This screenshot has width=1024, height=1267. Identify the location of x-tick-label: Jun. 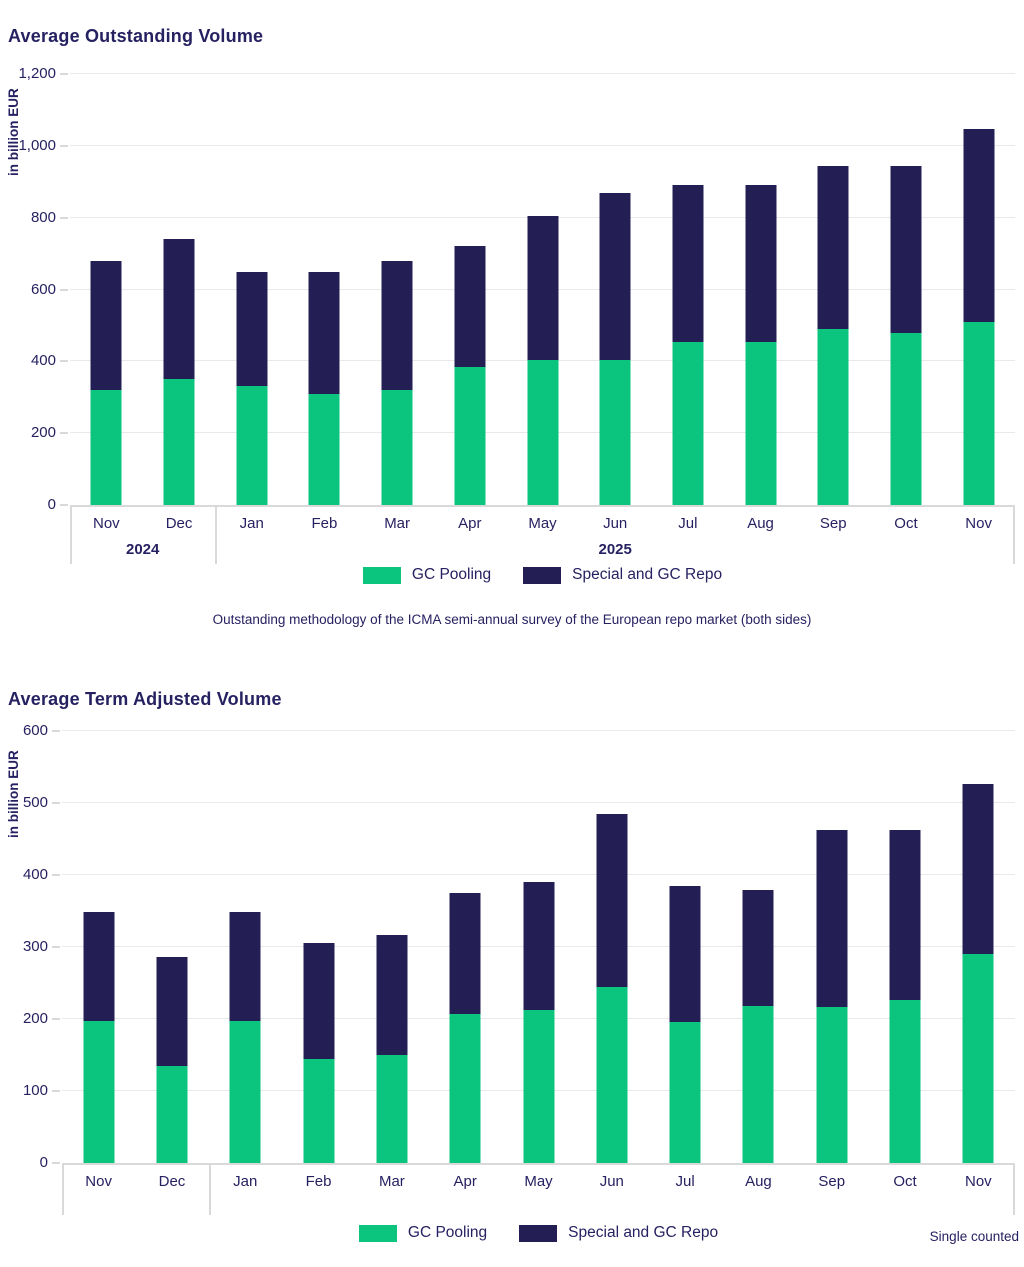
(615, 523).